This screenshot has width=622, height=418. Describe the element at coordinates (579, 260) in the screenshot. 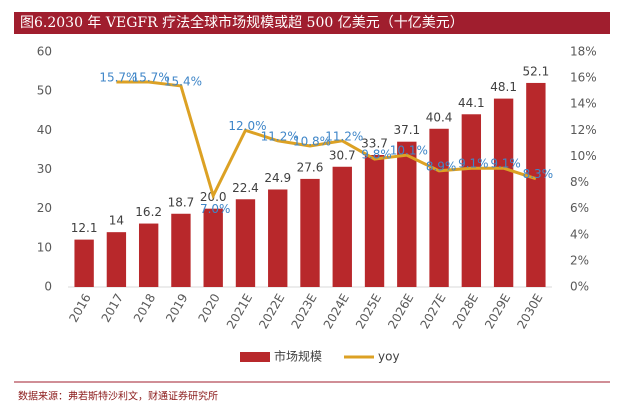

I see `y2-tick-label: 2%` at that location.